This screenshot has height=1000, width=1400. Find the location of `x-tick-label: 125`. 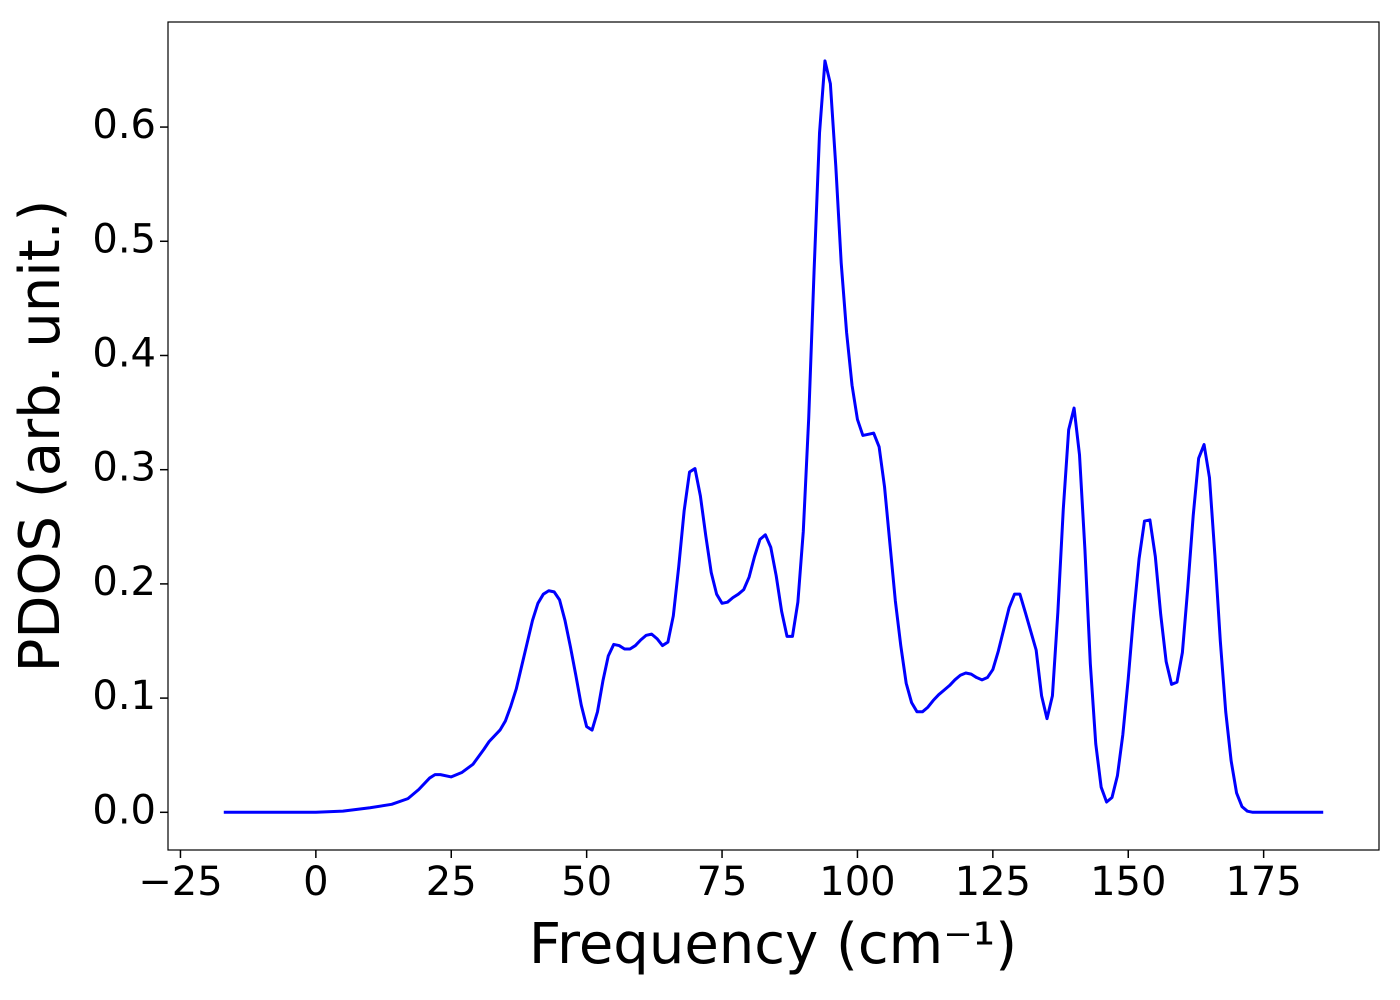

x-tick-label: 125 is located at coordinates (993, 882).